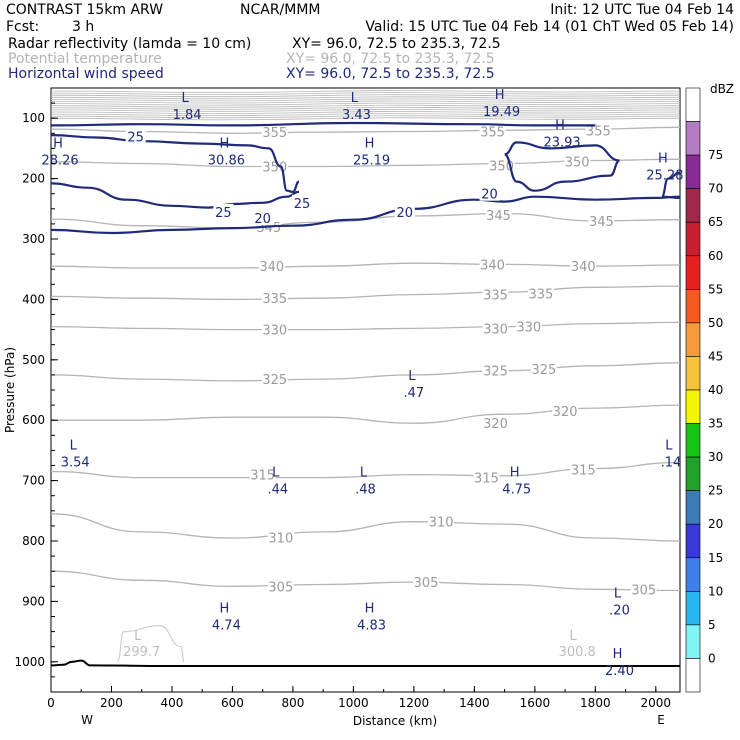 This screenshot has width=740, height=740. Describe the element at coordinates (74, 445) in the screenshot. I see `wind-extremum-type: L` at that location.